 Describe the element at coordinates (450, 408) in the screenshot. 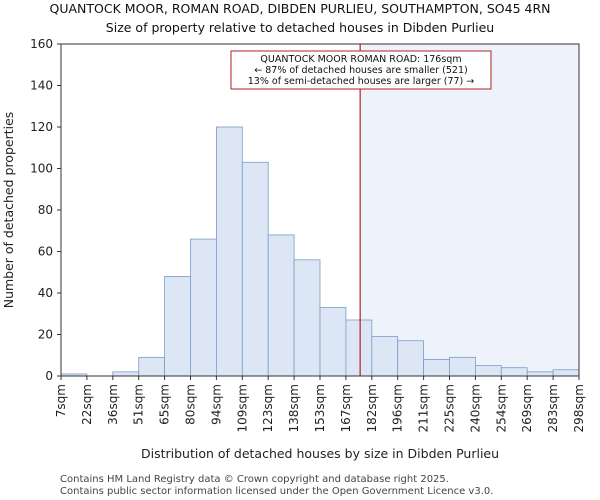

I see `x-tick-label-225sqm: 225sqm` at that location.